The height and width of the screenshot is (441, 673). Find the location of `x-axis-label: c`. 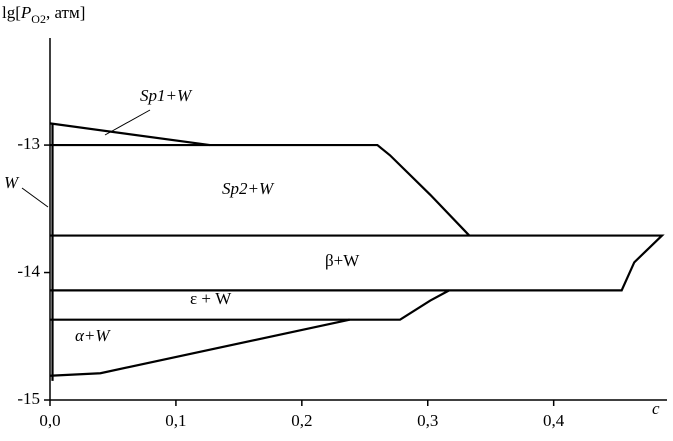

x-axis-label: c is located at coordinates (656, 408).